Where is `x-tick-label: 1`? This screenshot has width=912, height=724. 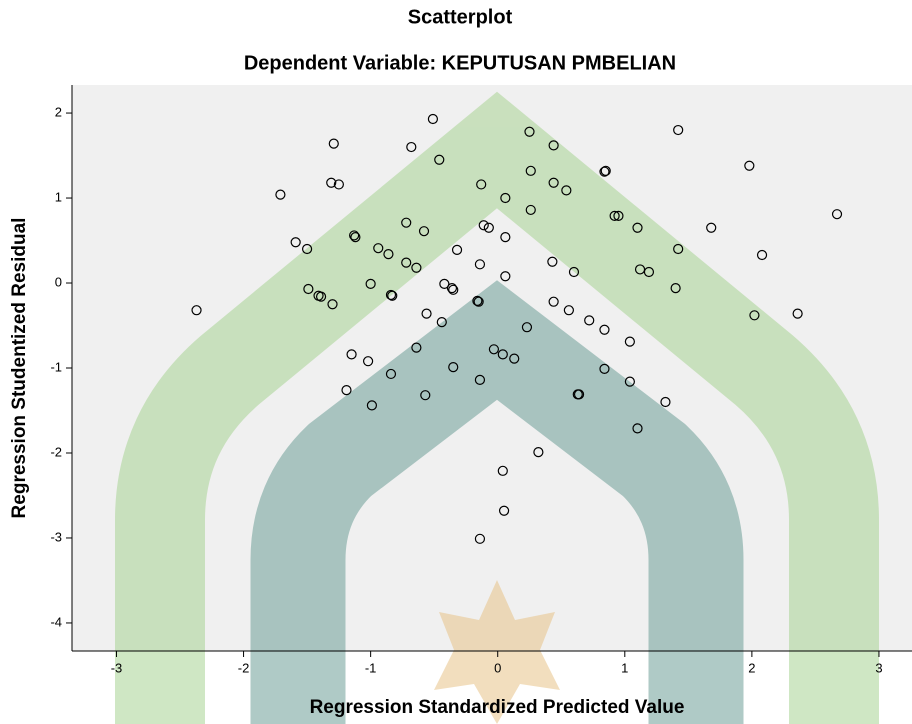
x-tick-label: 1 is located at coordinates (624, 667).